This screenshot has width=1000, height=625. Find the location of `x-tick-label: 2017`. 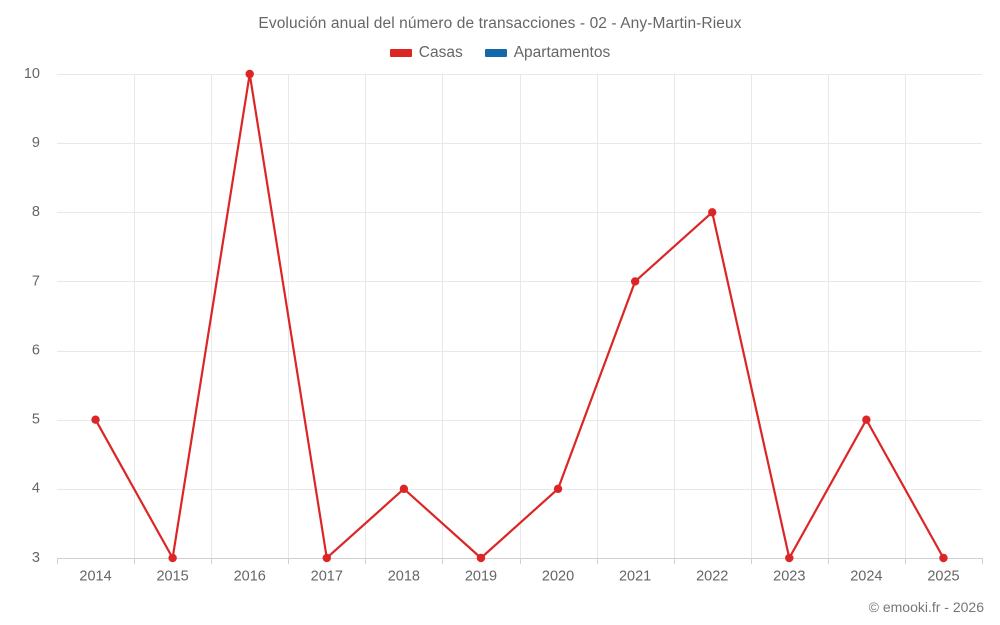

x-tick-label: 2017 is located at coordinates (327, 577).